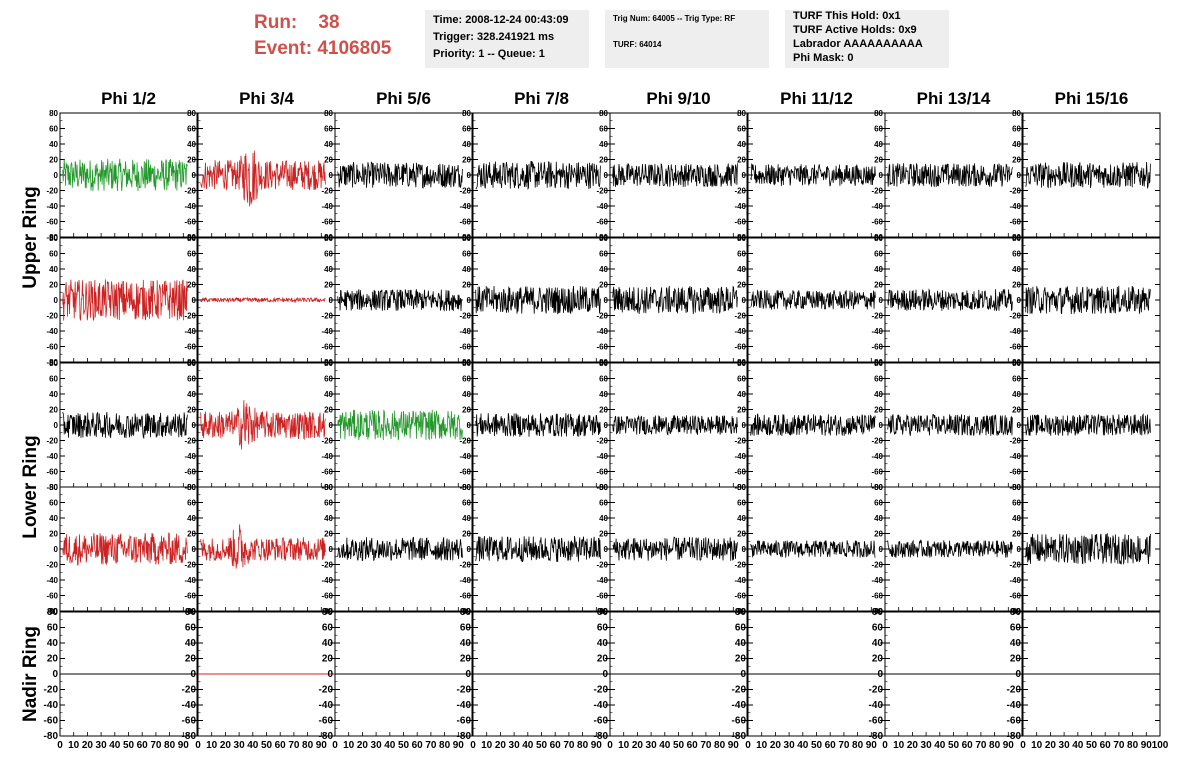  Describe the element at coordinates (790, 745) in the screenshot. I see `x-tick-label: 30` at that location.